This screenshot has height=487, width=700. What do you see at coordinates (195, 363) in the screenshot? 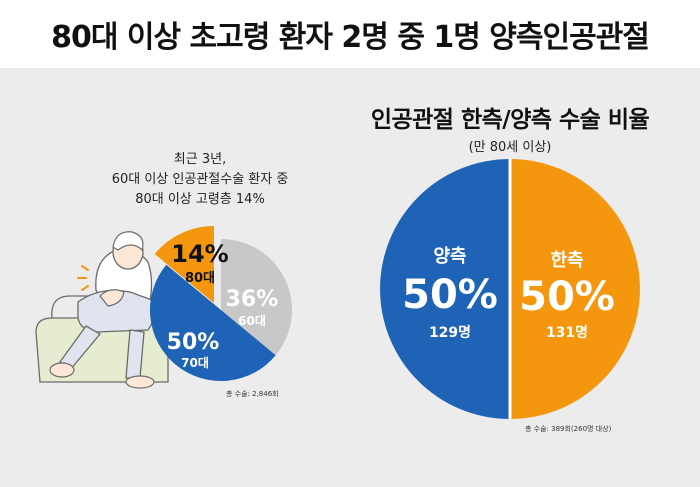
I see `slice-70s-label: 70대` at bounding box center [195, 363].